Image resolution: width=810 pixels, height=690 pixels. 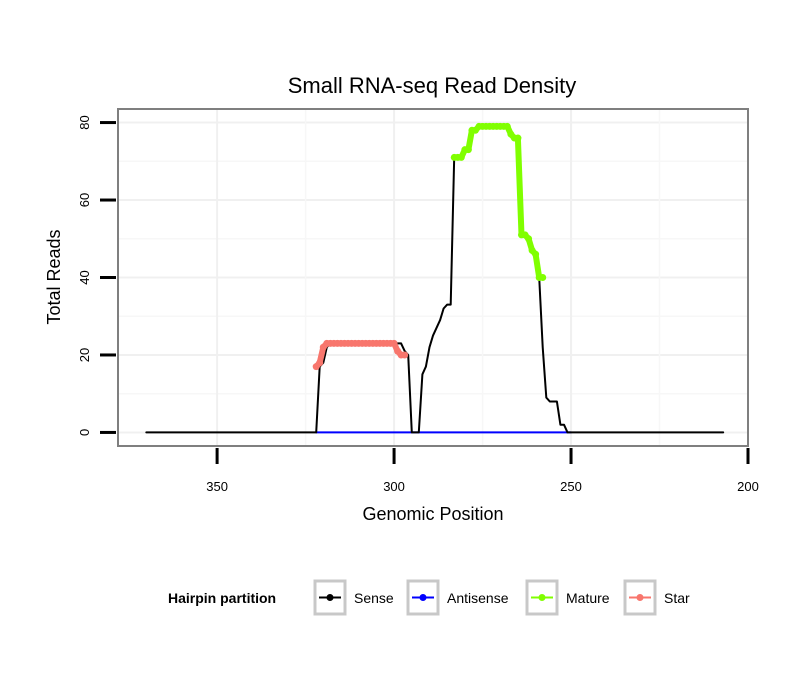 I want to click on legend-title: Hairpin partition, so click(x=222, y=598).